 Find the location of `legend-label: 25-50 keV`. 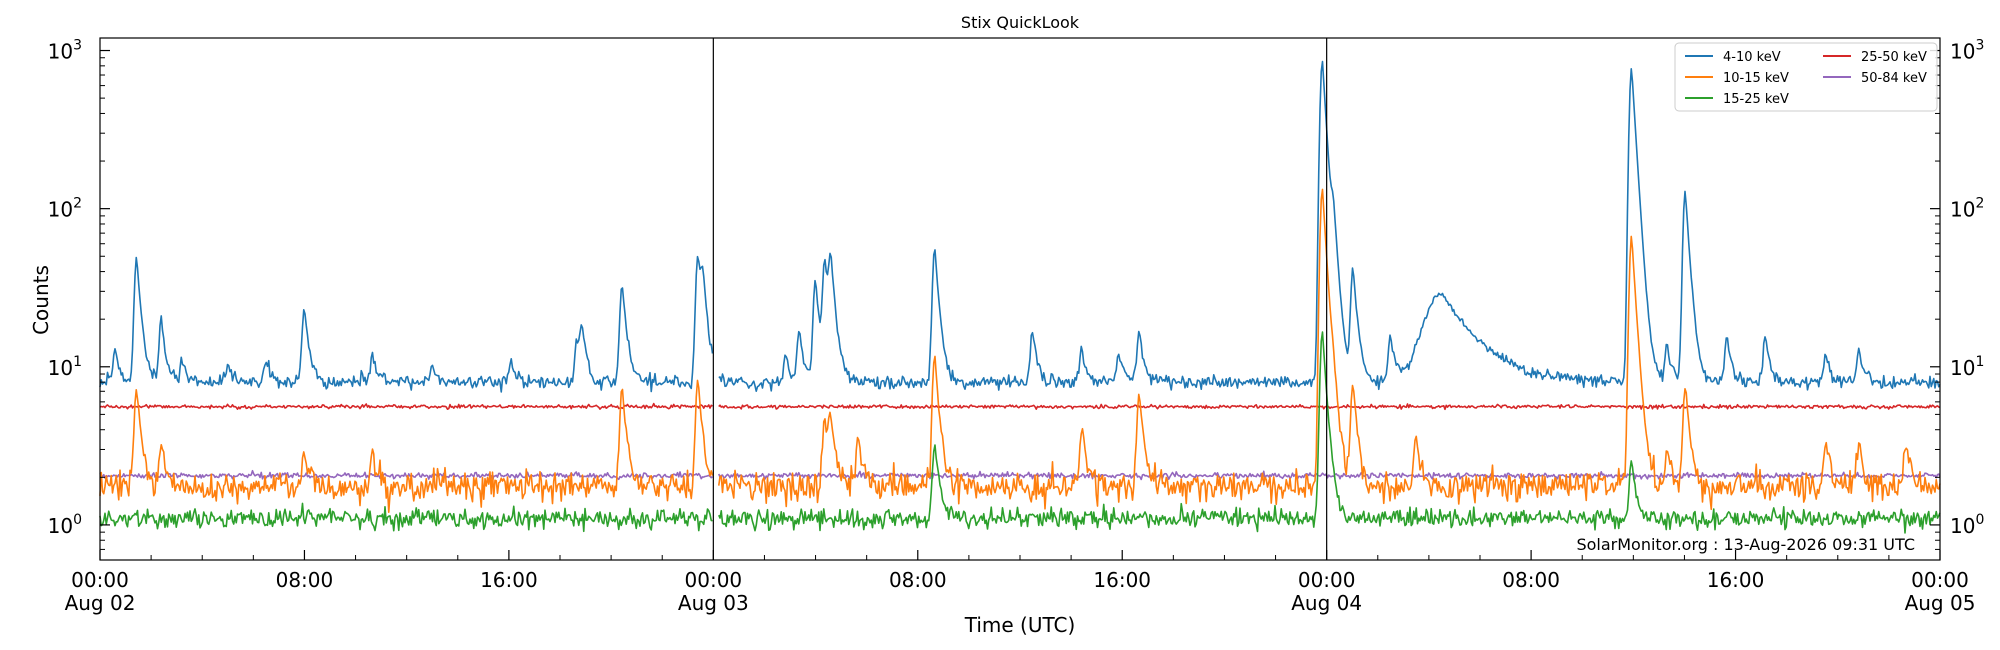

legend-label: 25-50 keV is located at coordinates (1894, 57).